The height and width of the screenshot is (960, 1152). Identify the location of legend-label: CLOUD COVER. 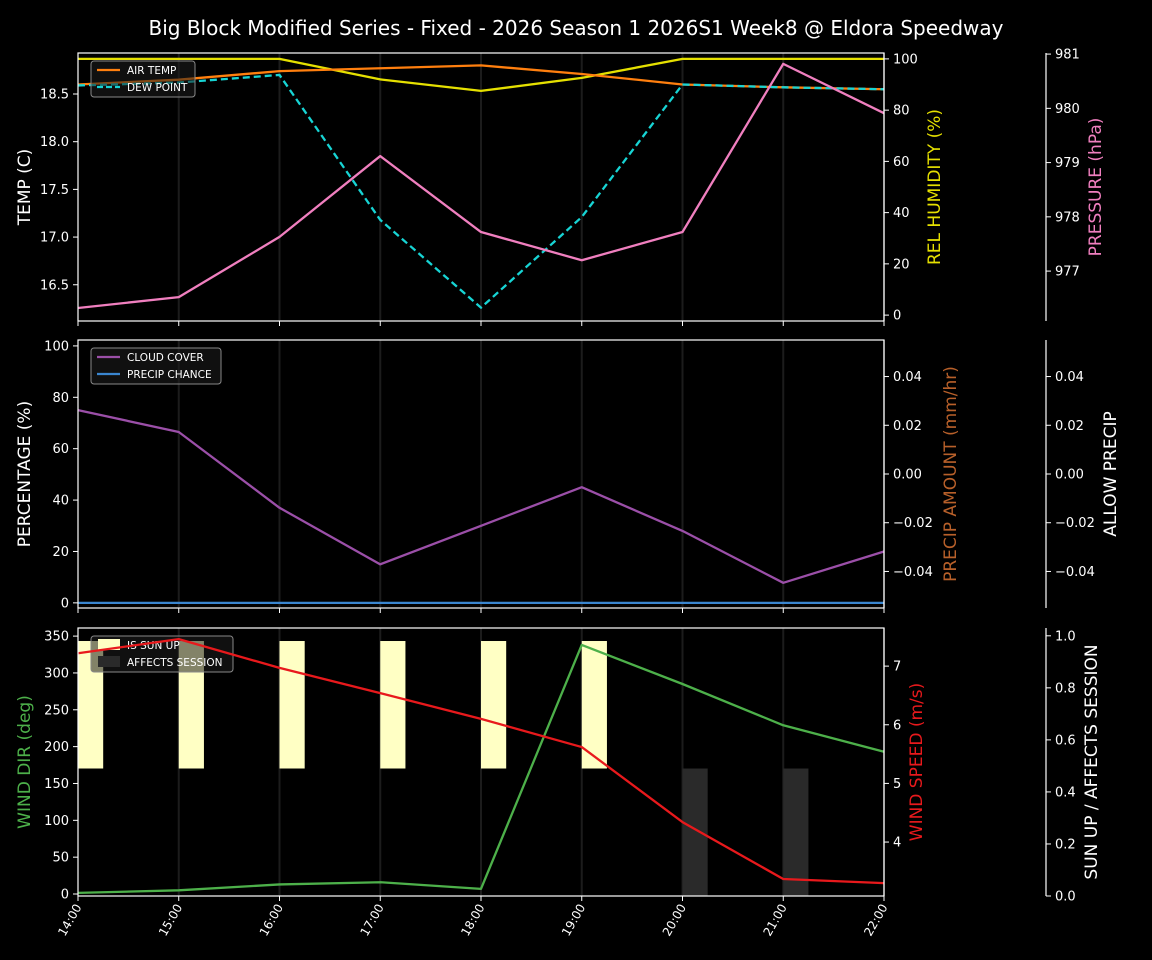
(165, 358).